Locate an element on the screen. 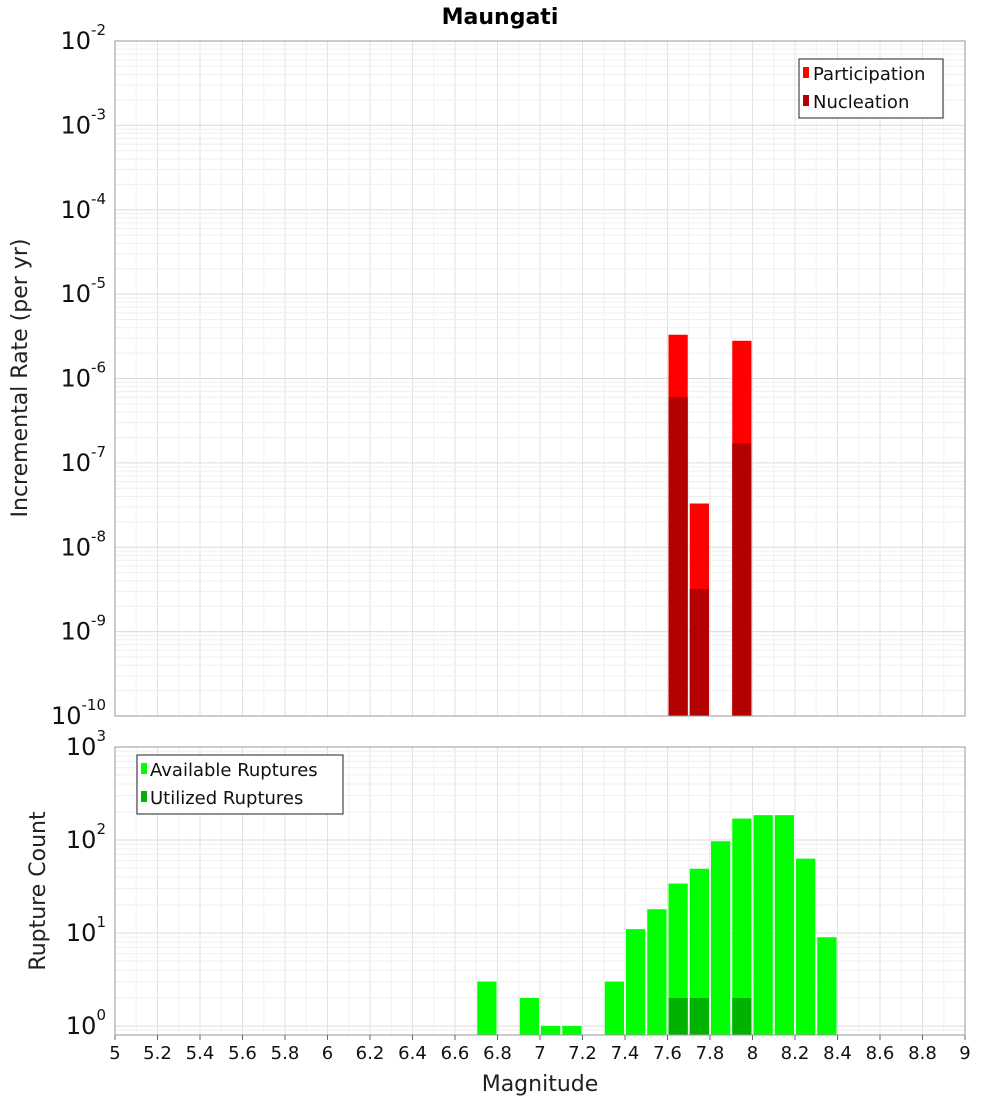 Image resolution: width=1000 pixels, height=1100 pixels. legend: Available Ruptures Utilized Ruptures is located at coordinates (240, 784).